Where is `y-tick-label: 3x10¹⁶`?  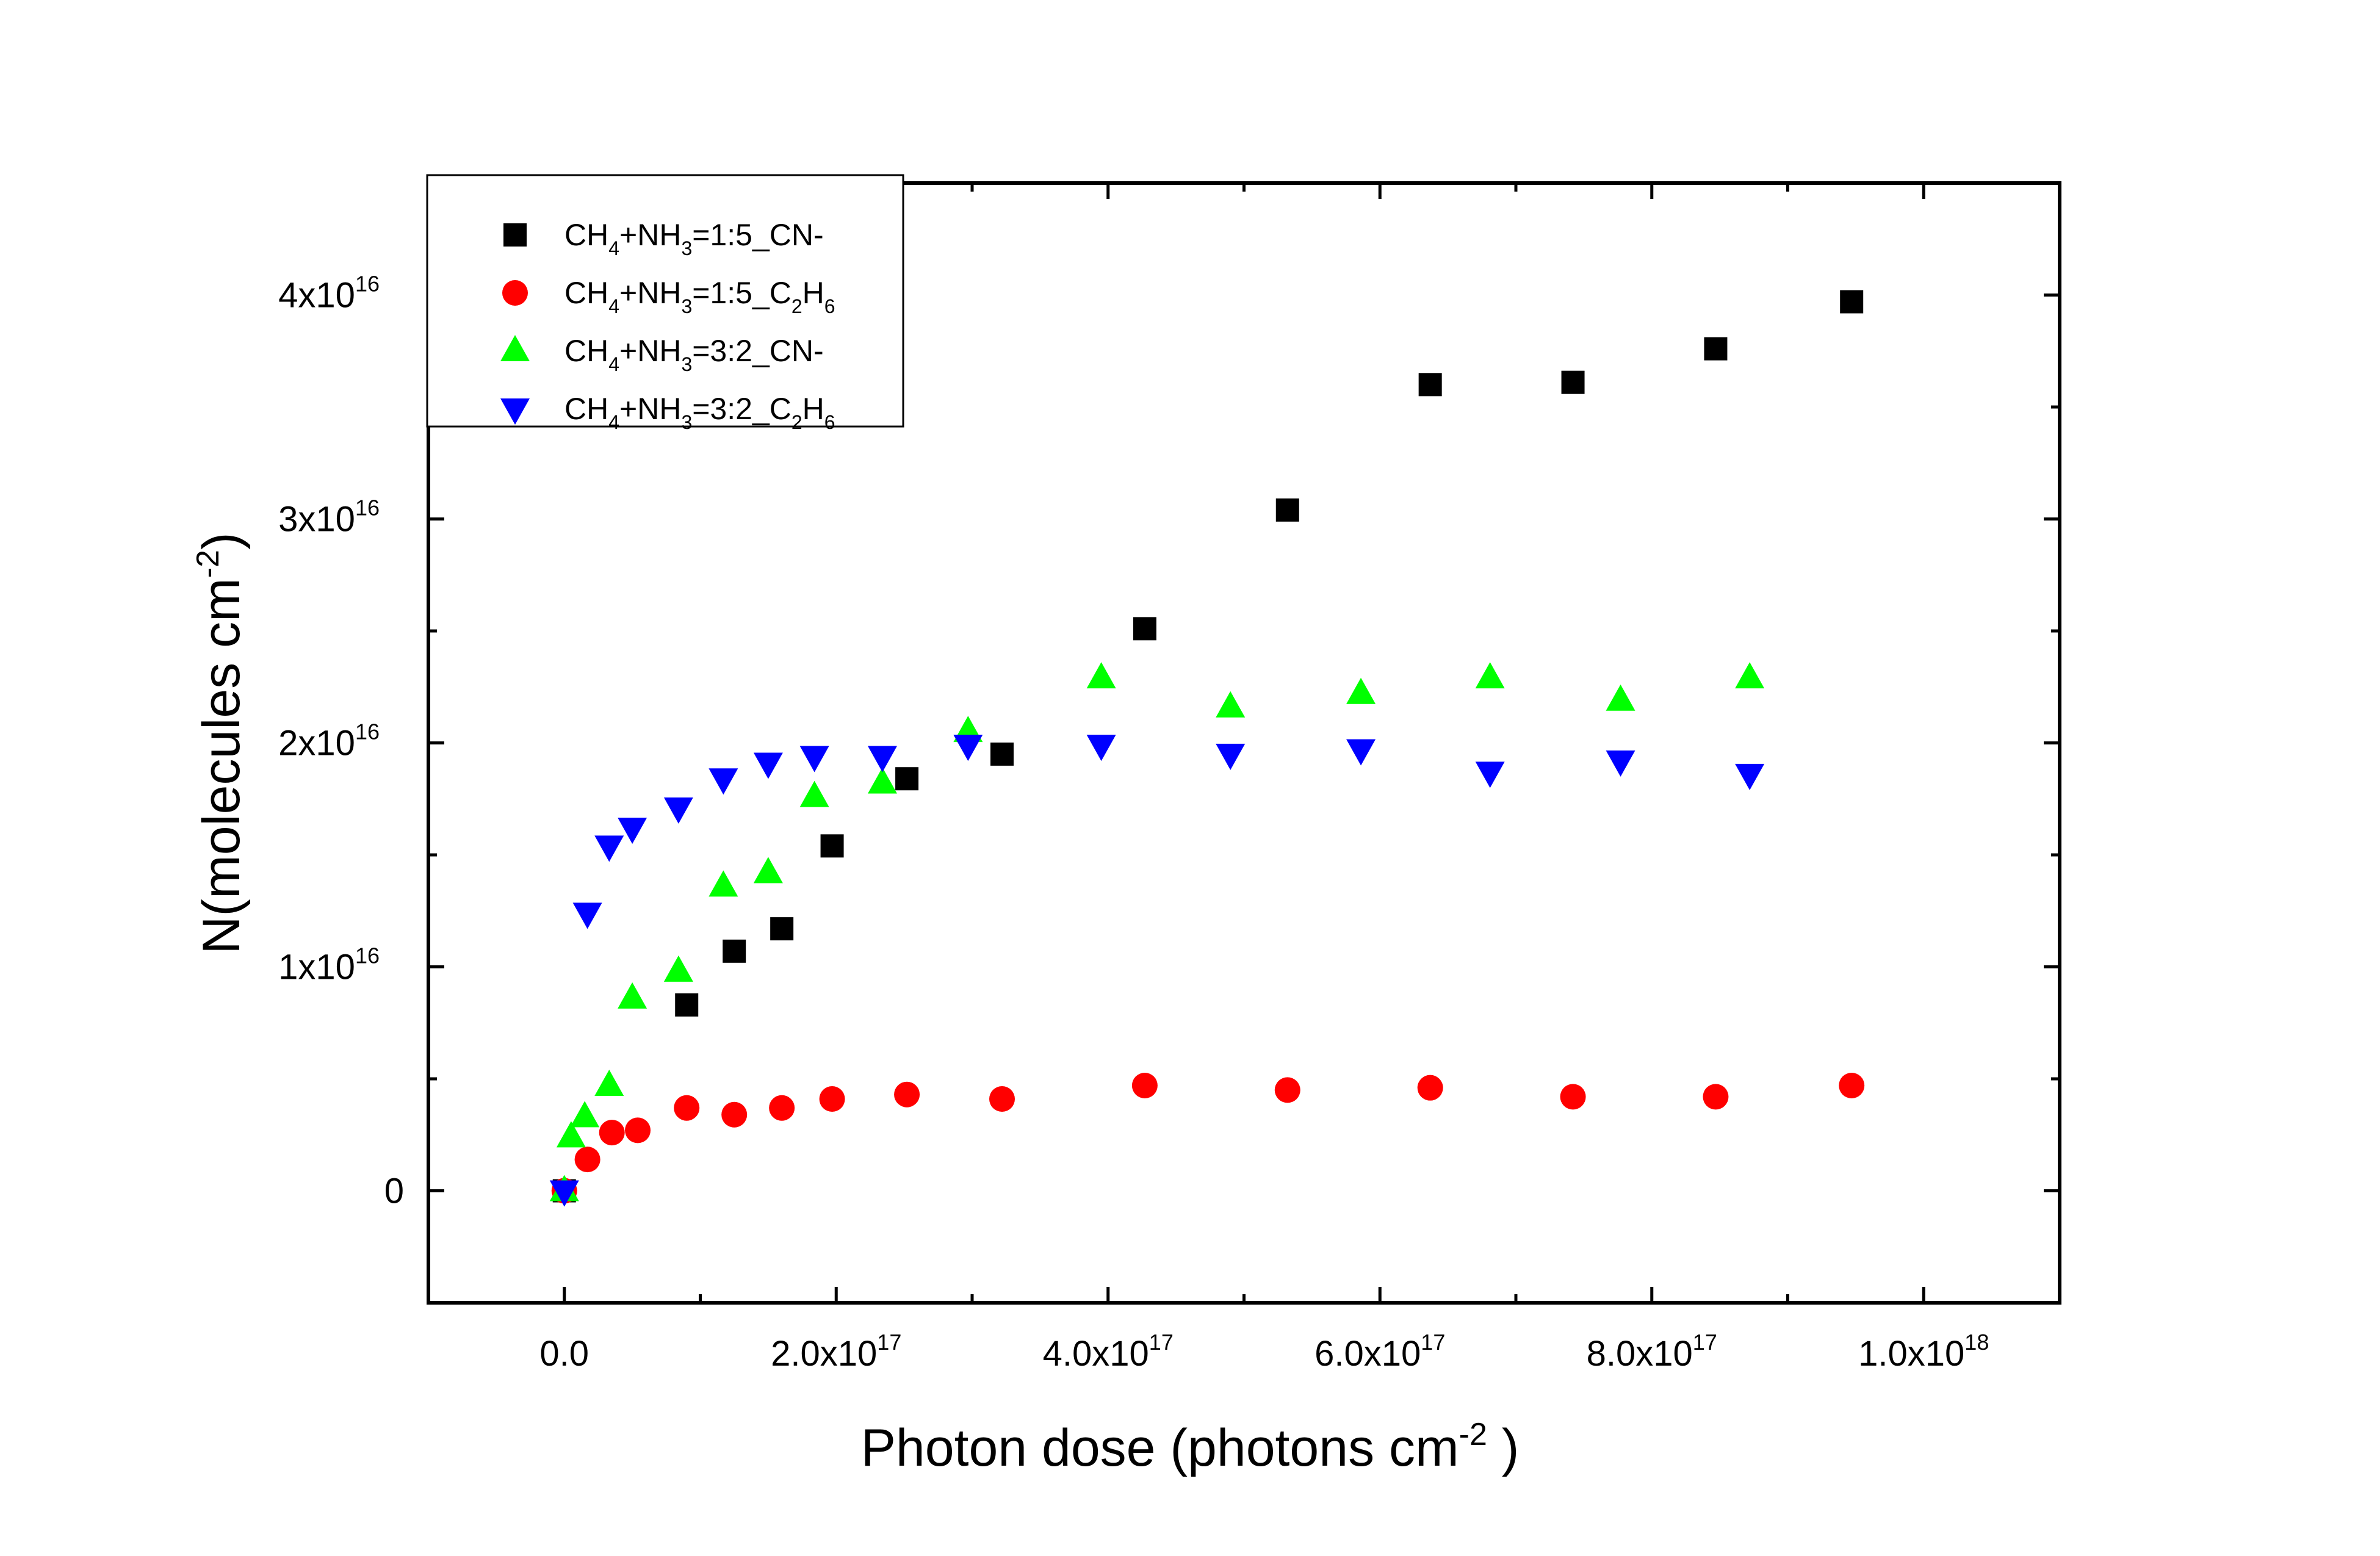
y-tick-label: 3x10¹⁶ is located at coordinates (329, 517).